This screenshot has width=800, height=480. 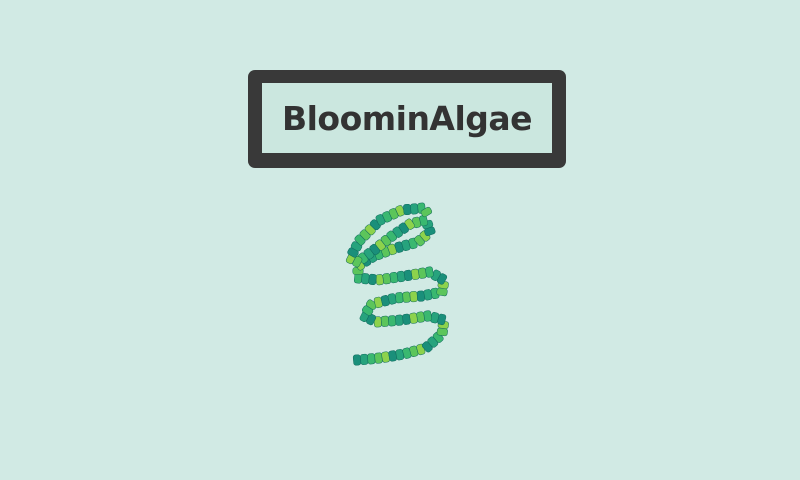 I want to click on app-title: BloominAlgae, so click(x=407, y=118).